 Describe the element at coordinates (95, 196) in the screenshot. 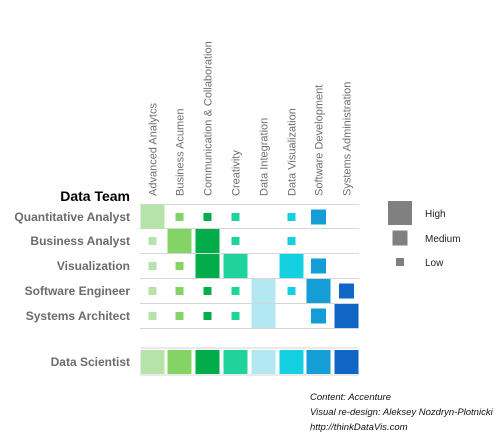

I see `chart-title: Data Team` at that location.